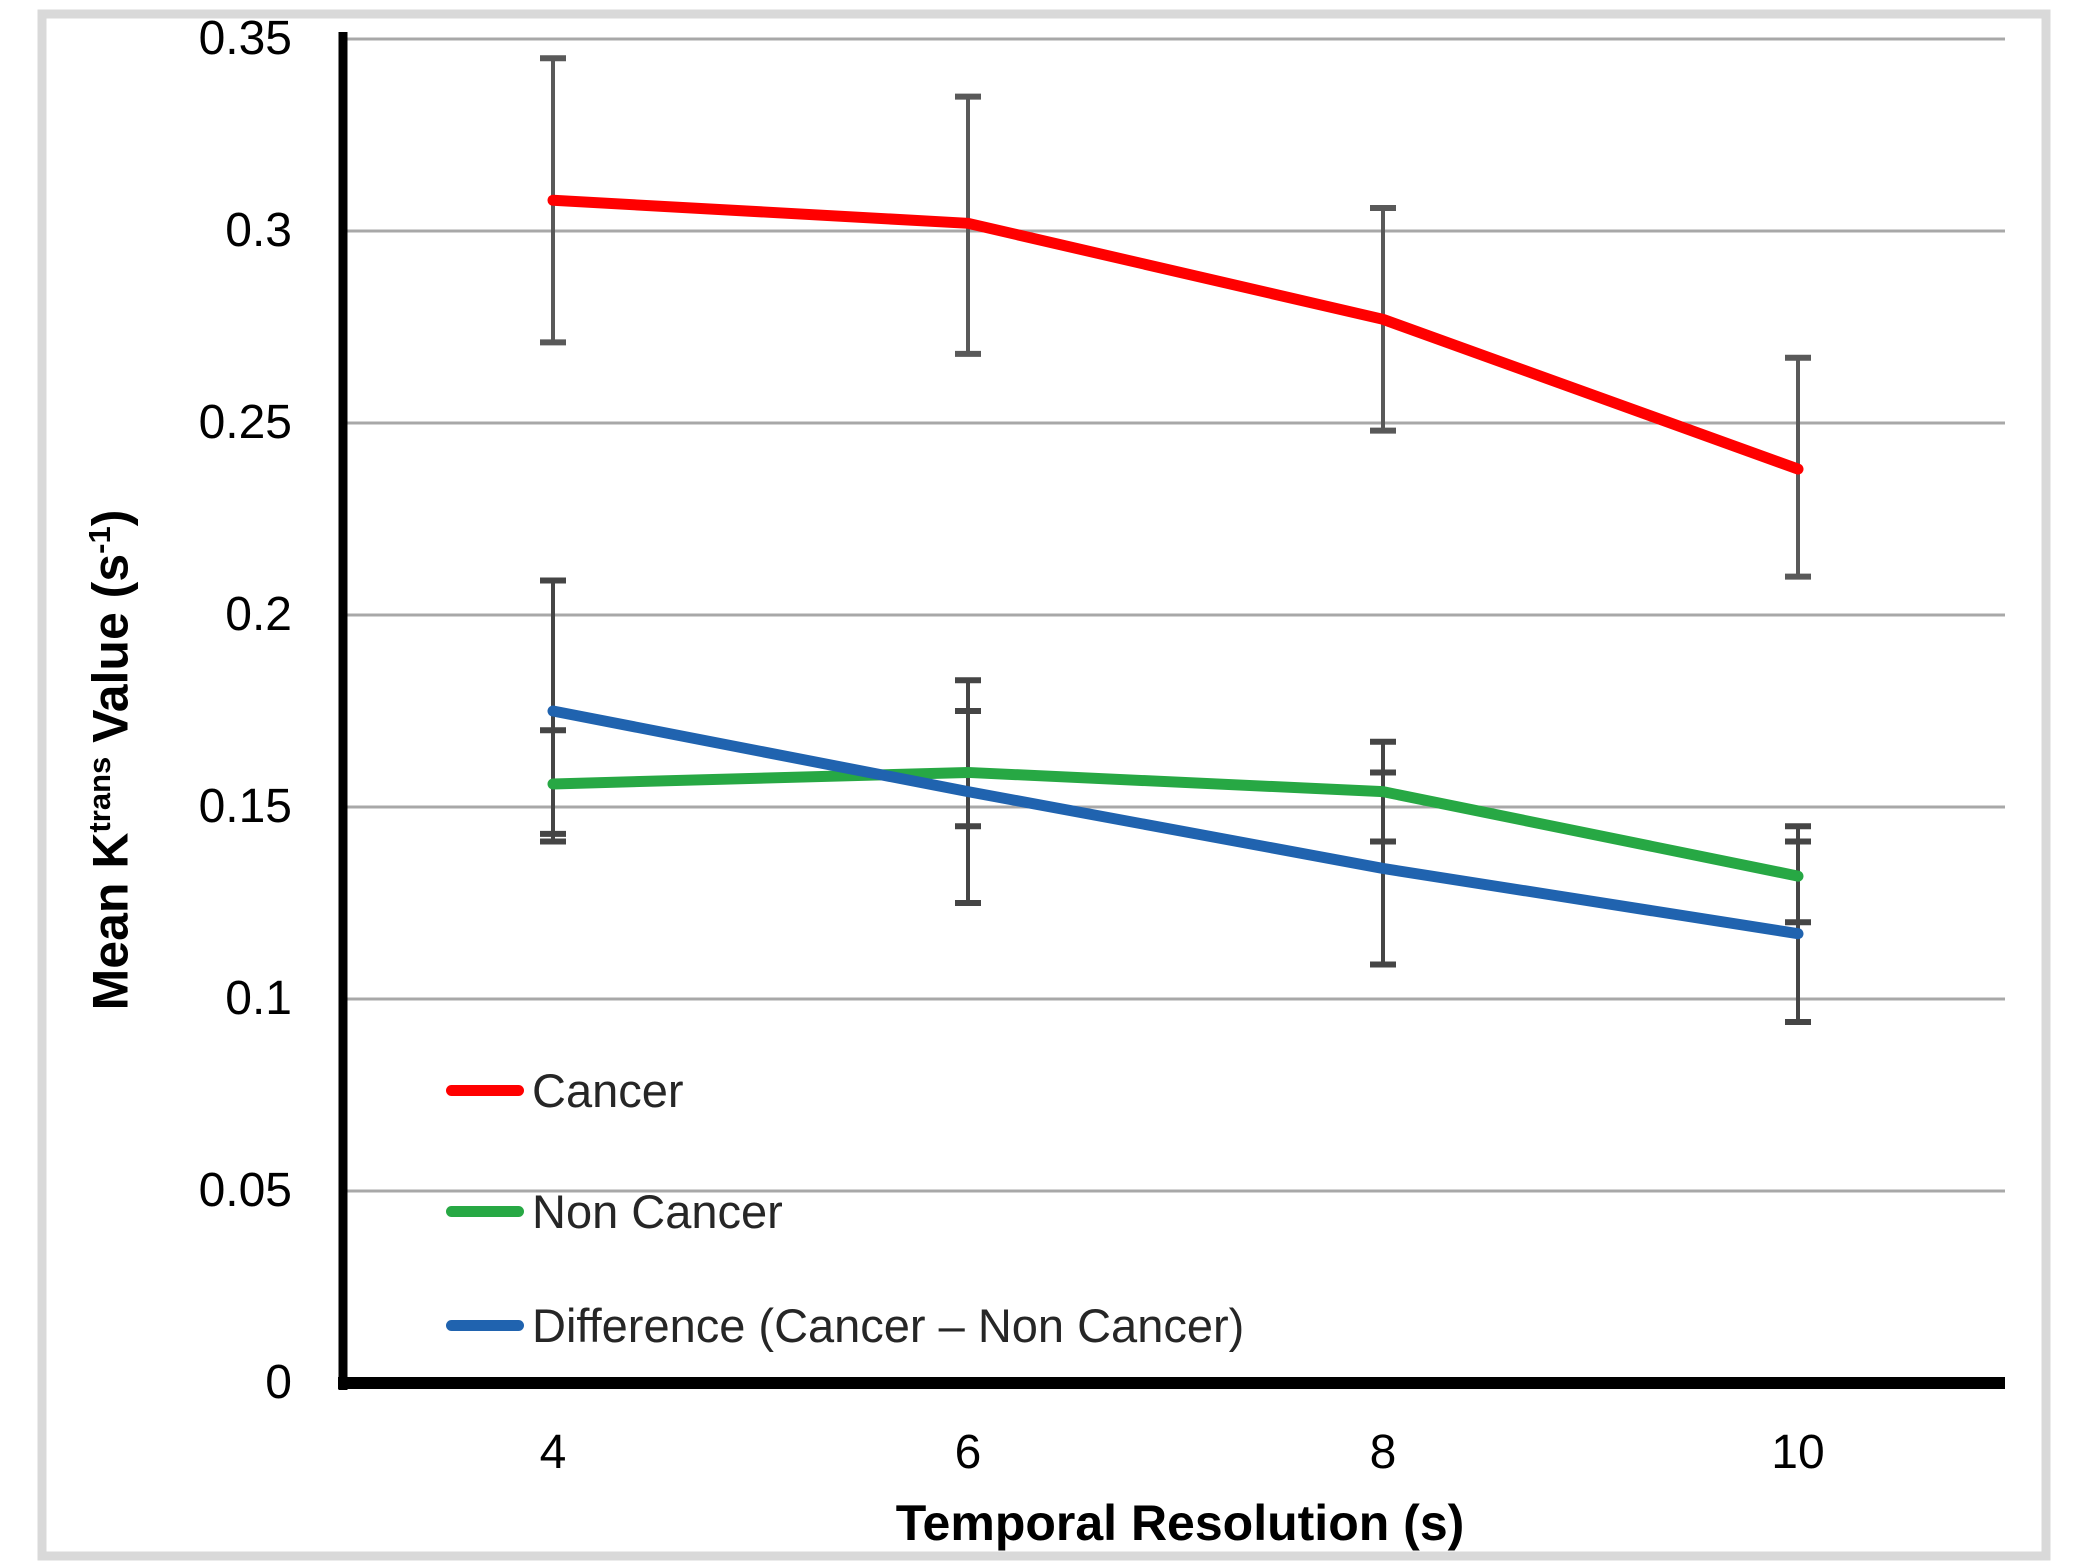 Image resolution: width=2090 pixels, height=1568 pixels. What do you see at coordinates (245, 38) in the screenshot?
I see `y-tick-label-0.35: 0.35` at bounding box center [245, 38].